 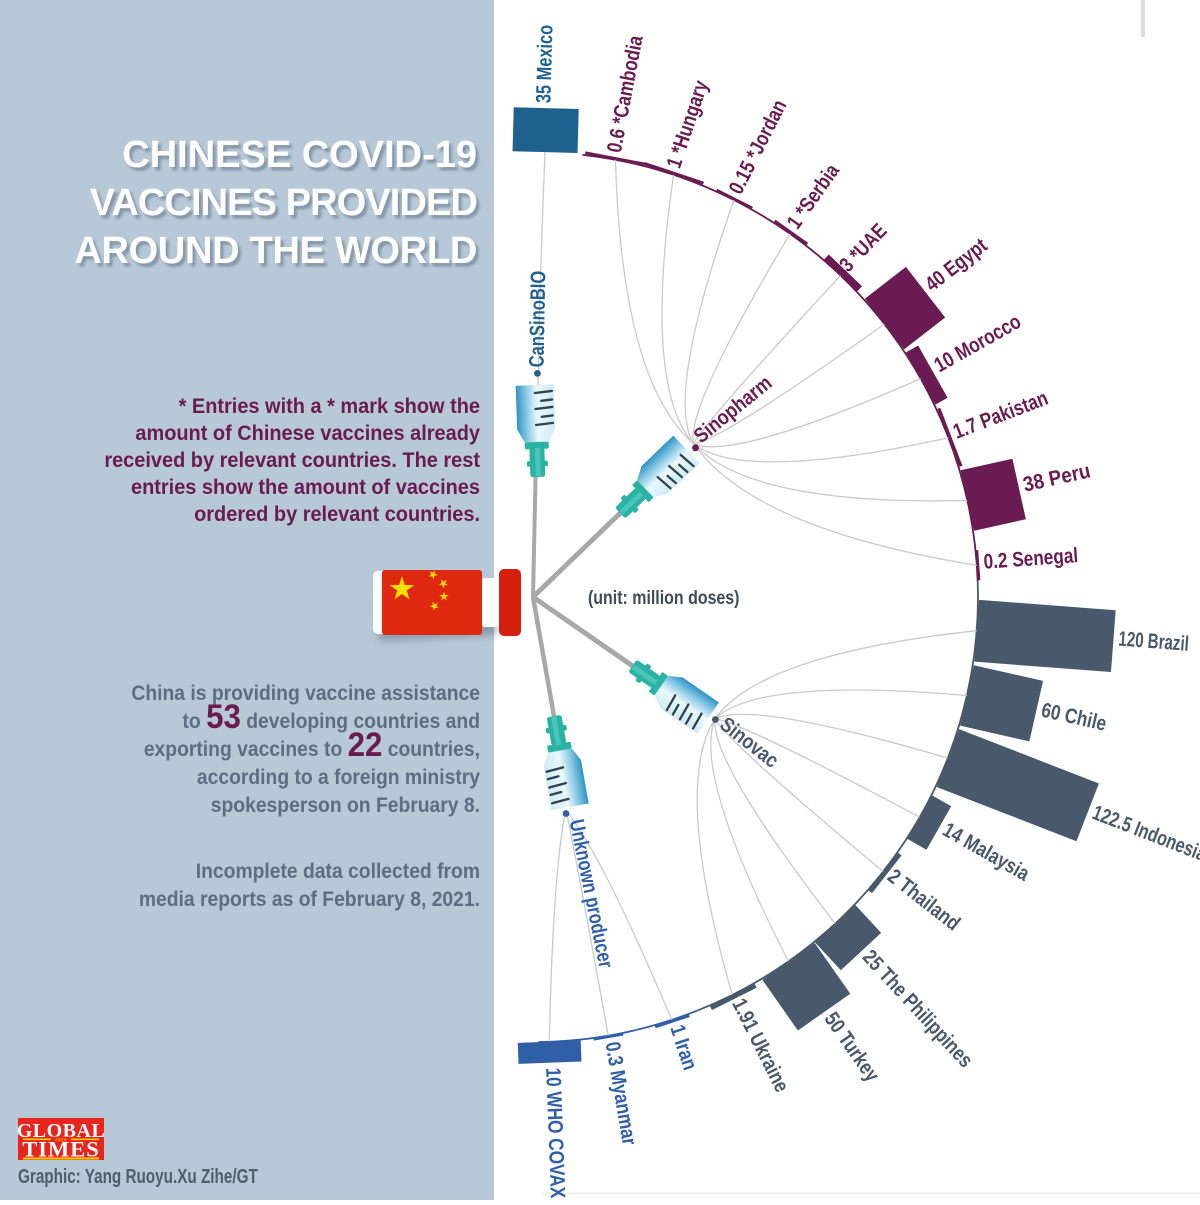 I want to click on svg-text: since, so click(x=61, y=1141).